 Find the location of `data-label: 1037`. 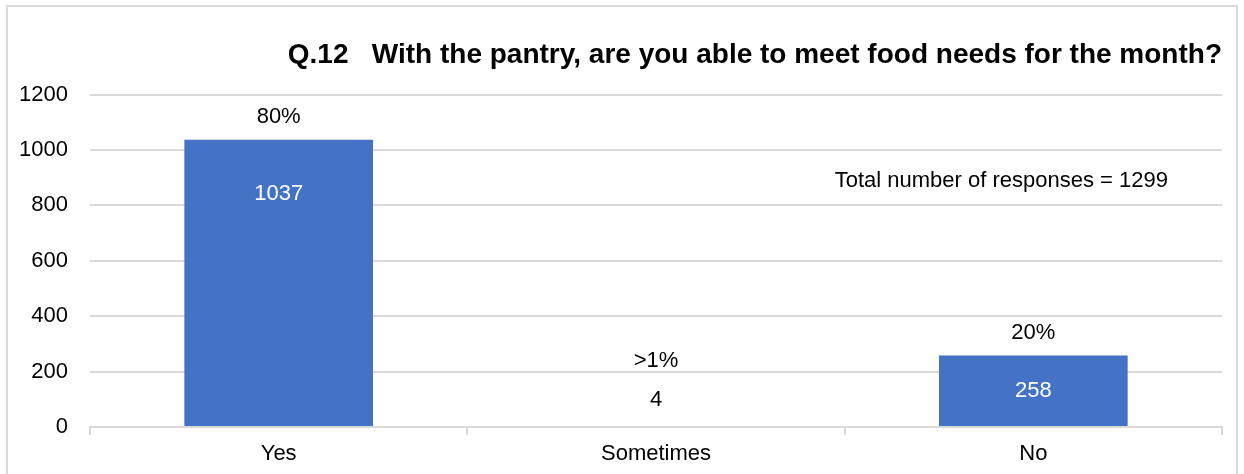

data-label: 1037 is located at coordinates (279, 192).